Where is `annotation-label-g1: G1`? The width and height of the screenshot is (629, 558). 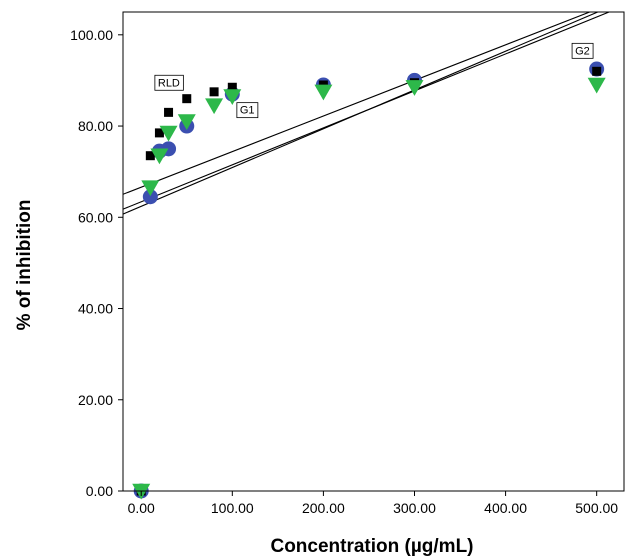
annotation-label-g1: G1 is located at coordinates (247, 111).